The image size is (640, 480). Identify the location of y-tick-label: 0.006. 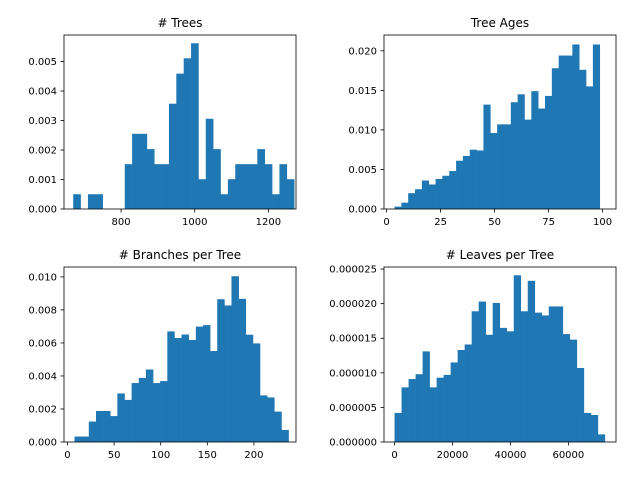
(42, 343).